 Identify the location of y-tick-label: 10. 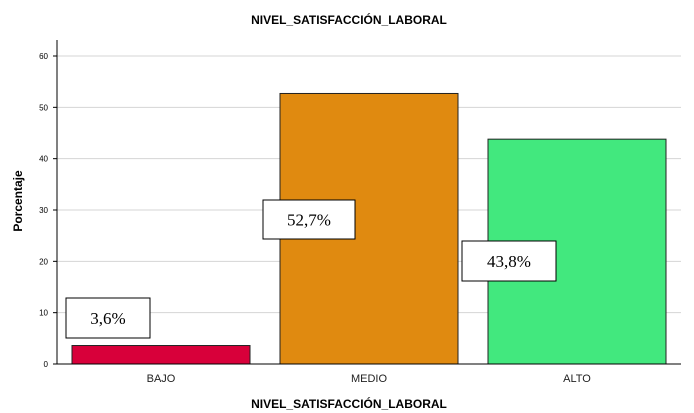
(43, 313).